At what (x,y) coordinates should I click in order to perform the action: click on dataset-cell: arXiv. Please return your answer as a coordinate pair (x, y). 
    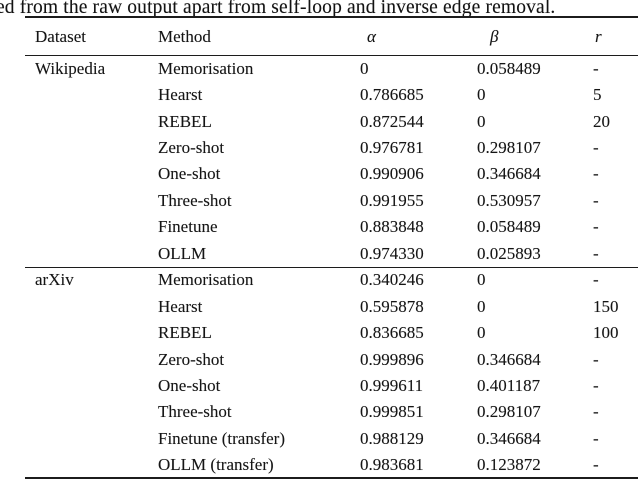
    Looking at the image, I should click on (54, 280).